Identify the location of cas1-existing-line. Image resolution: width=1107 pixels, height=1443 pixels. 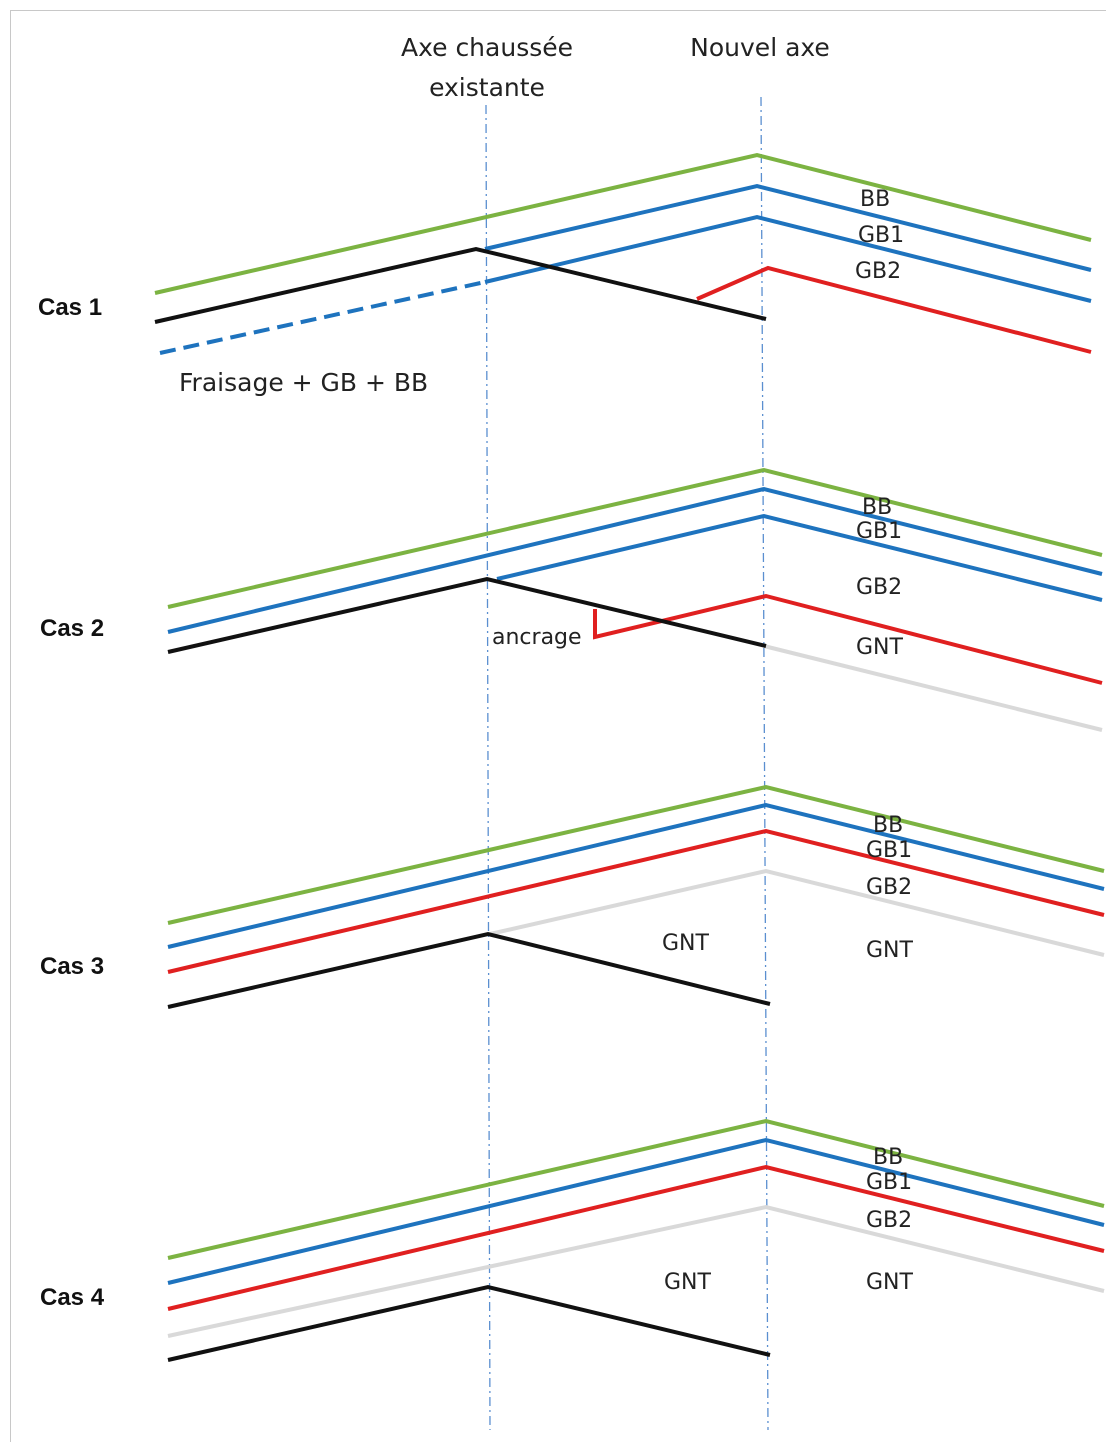
(460, 285).